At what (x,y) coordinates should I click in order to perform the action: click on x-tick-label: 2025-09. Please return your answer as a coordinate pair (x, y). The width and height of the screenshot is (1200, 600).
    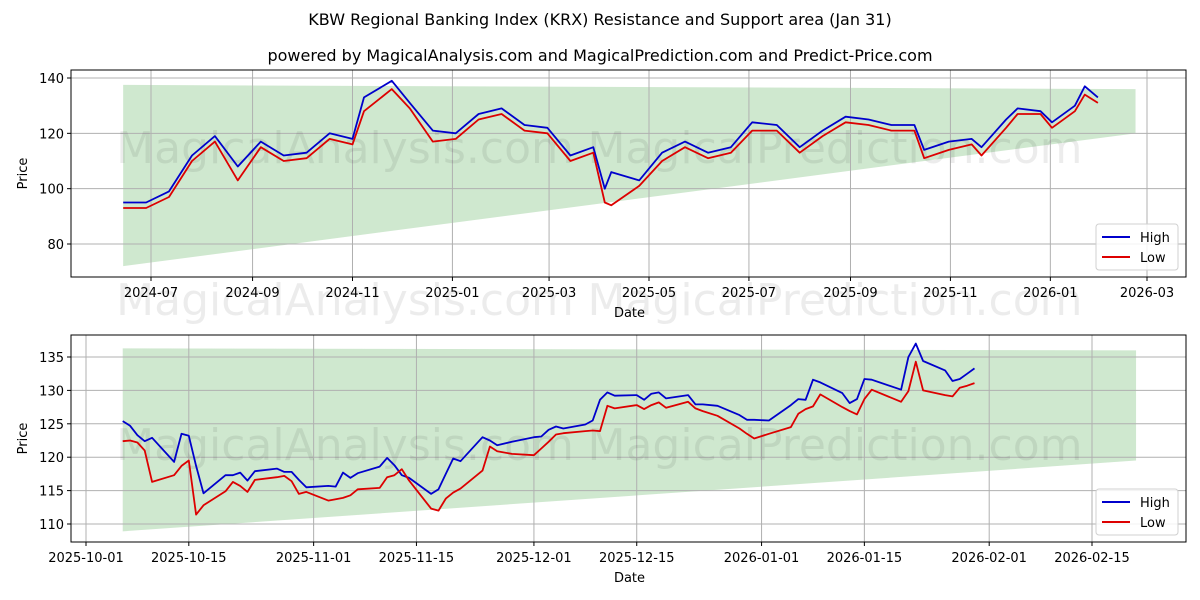
    Looking at the image, I should click on (850, 293).